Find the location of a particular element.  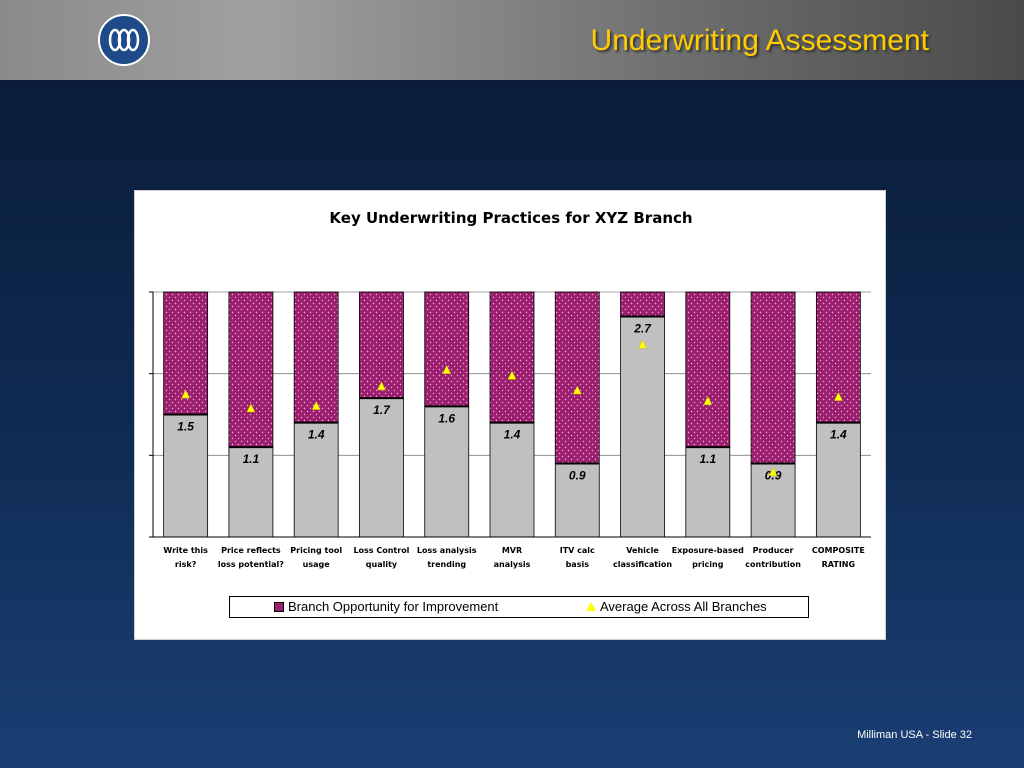

legend-label-opportunity: Branch Opportunity for Improvement is located at coordinates (393, 606).